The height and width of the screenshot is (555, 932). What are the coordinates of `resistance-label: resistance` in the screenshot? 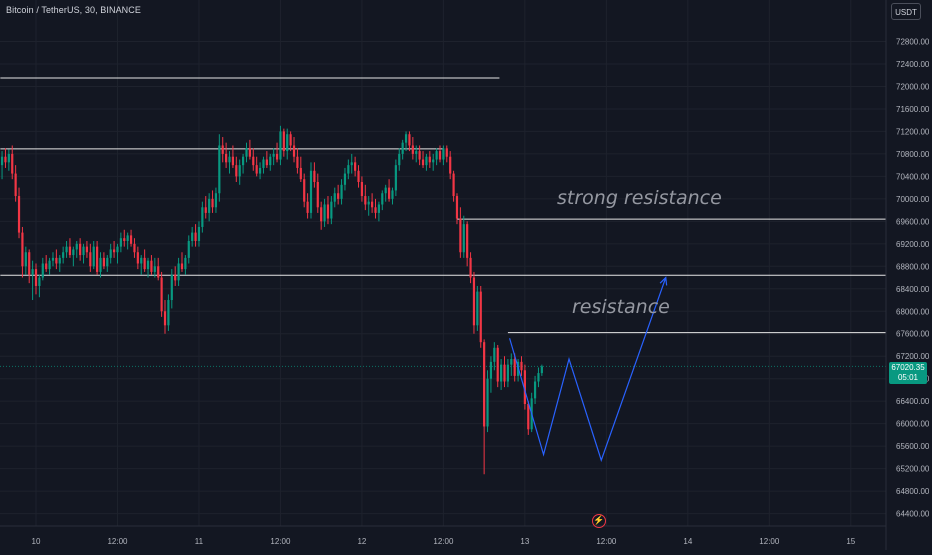 It's located at (621, 307).